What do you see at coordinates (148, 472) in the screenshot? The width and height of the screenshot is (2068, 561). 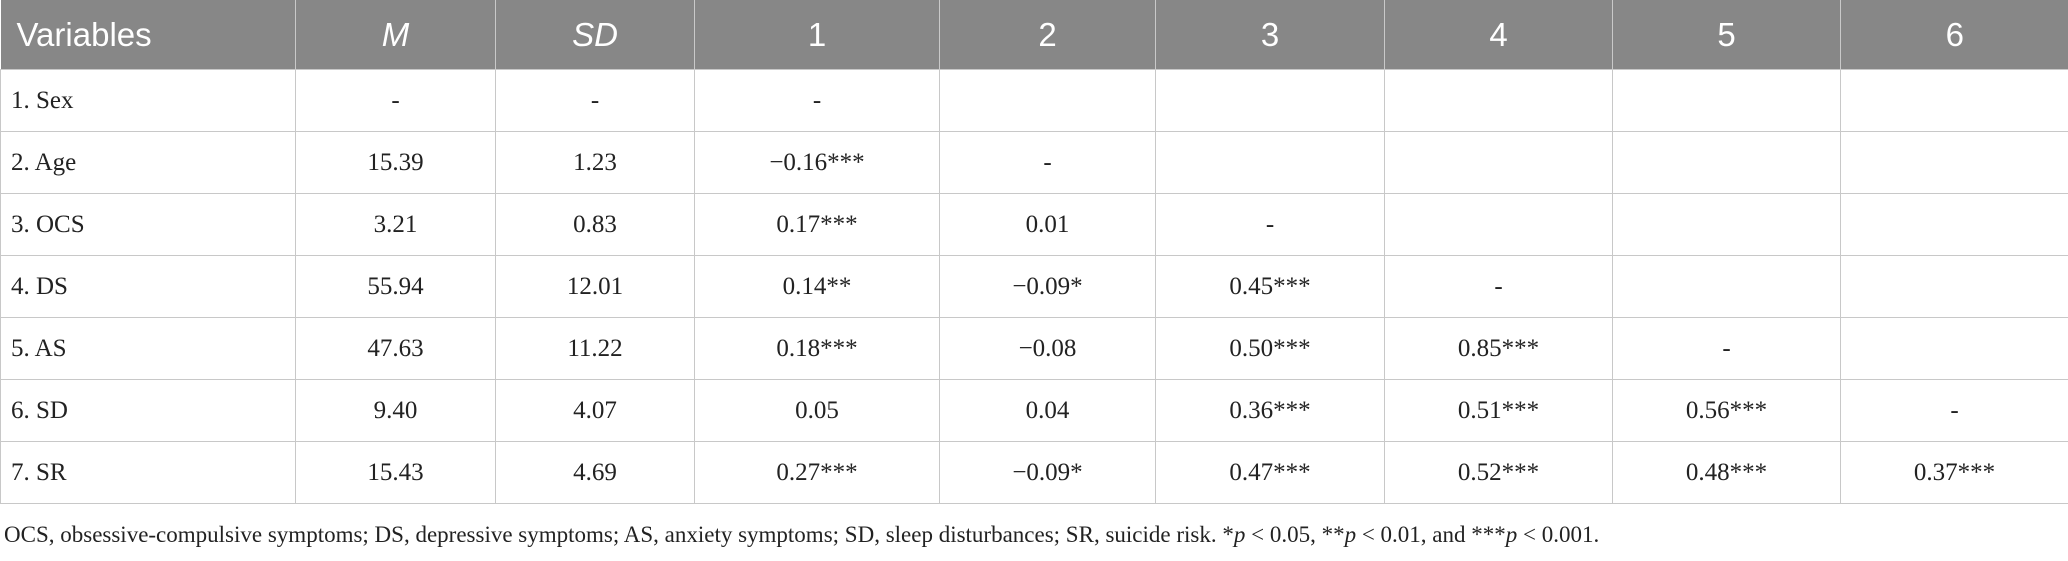 I see `row-label: 7. SR` at bounding box center [148, 472].